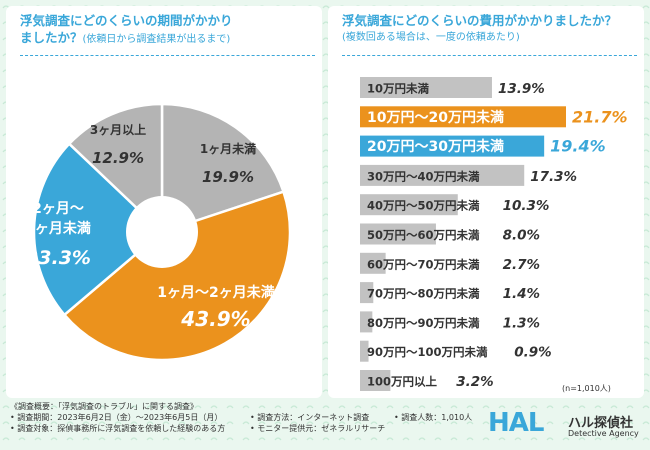  I want to click on survey-count: • 調査人数：1,010人, so click(433, 417).